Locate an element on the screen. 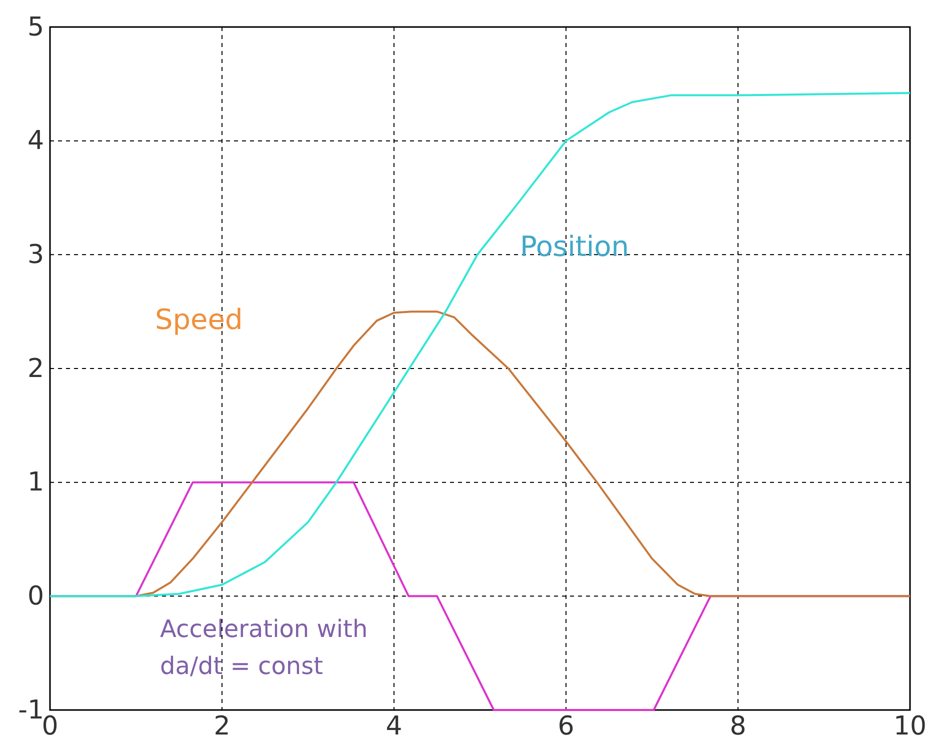  annotation: Acceleration with da/dt = const is located at coordinates (264, 647).